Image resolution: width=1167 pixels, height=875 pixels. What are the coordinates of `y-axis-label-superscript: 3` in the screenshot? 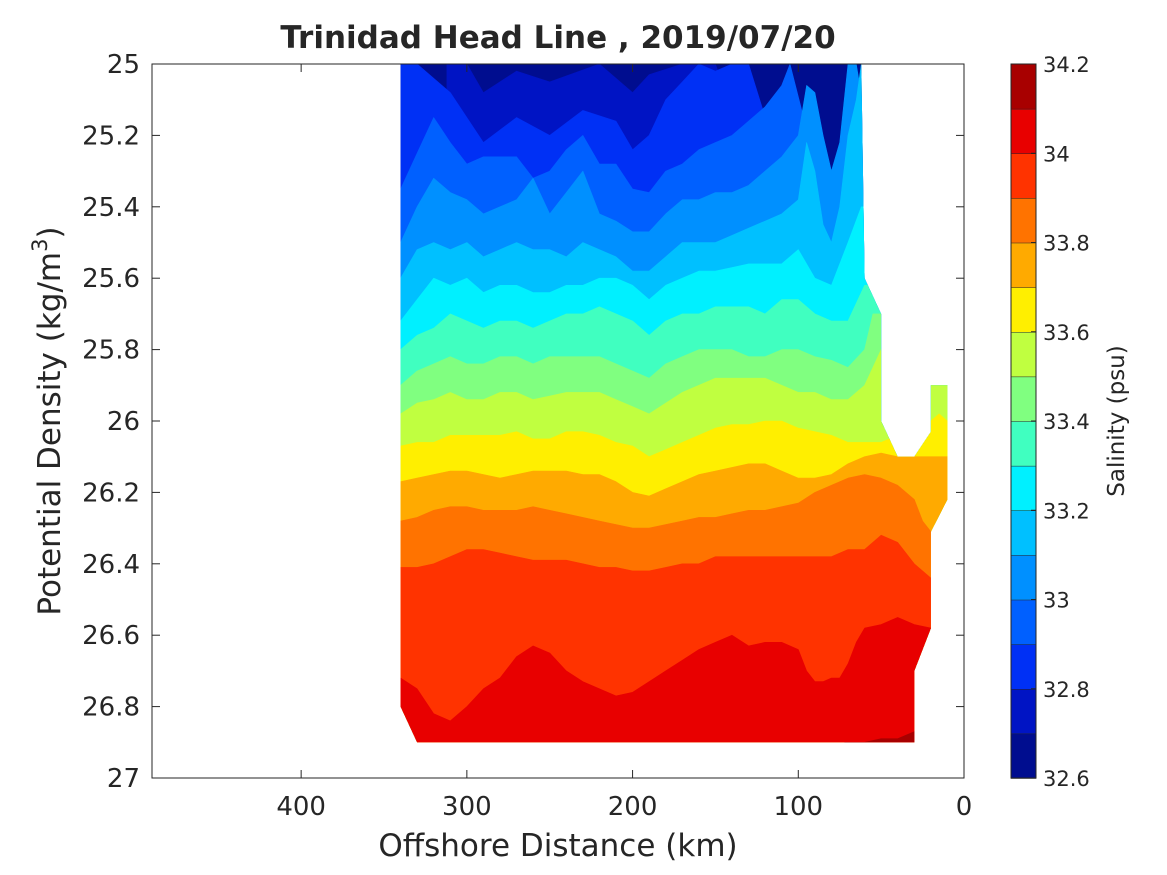 It's located at (40, 244).